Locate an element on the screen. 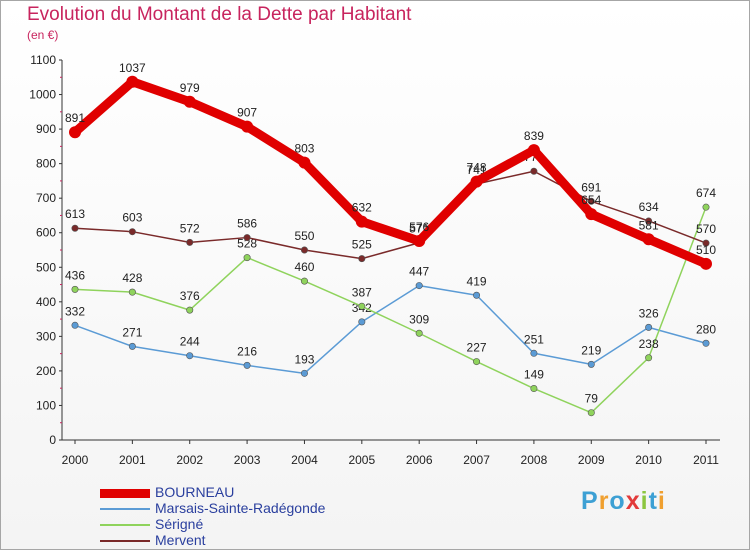 The height and width of the screenshot is (550, 750). x-tick-label: 2000 is located at coordinates (75, 460).